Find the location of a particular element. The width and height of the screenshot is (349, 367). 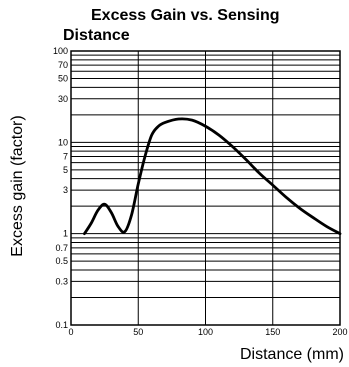

y-tick-label: 0.1 is located at coordinates (61, 325).